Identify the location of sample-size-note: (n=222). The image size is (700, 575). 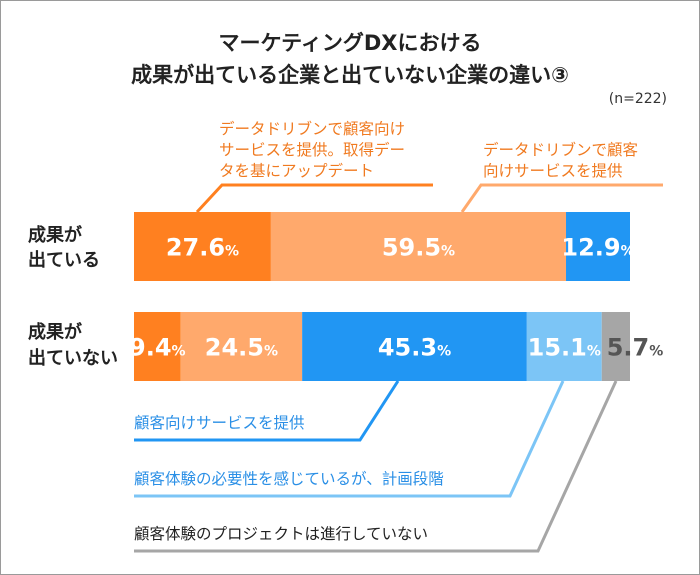
(638, 99).